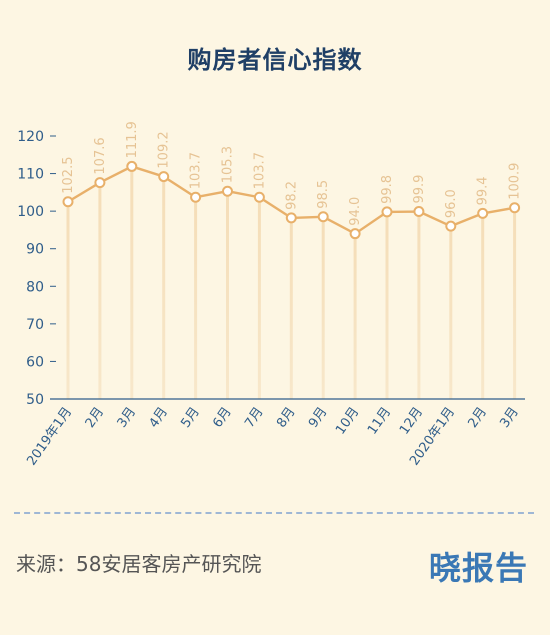 The height and width of the screenshot is (635, 550). What do you see at coordinates (30, 137) in the screenshot?
I see `y-tick-label: 120` at bounding box center [30, 137].